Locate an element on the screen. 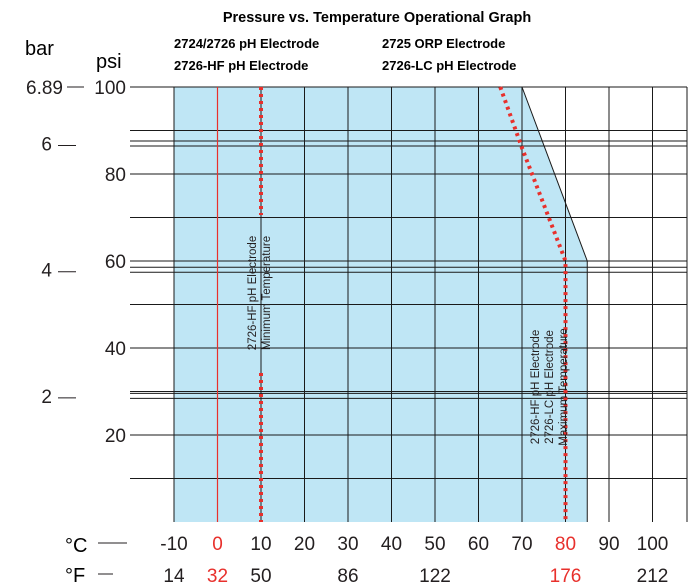 This screenshot has height=586, width=695. celsius-axis-label: °C is located at coordinates (76, 546).